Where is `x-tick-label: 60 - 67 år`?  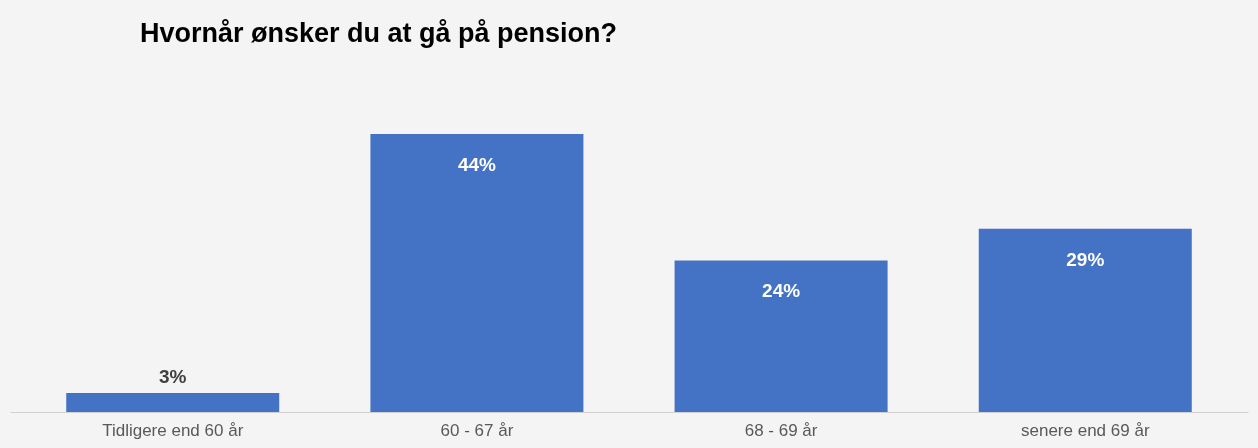
x-tick-label: 60 - 67 år is located at coordinates (477, 430).